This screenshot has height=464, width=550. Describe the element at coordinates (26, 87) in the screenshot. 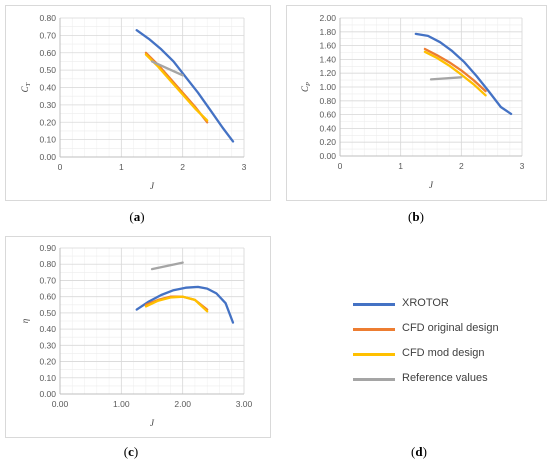

I see `y-axis-label: CT` at that location.